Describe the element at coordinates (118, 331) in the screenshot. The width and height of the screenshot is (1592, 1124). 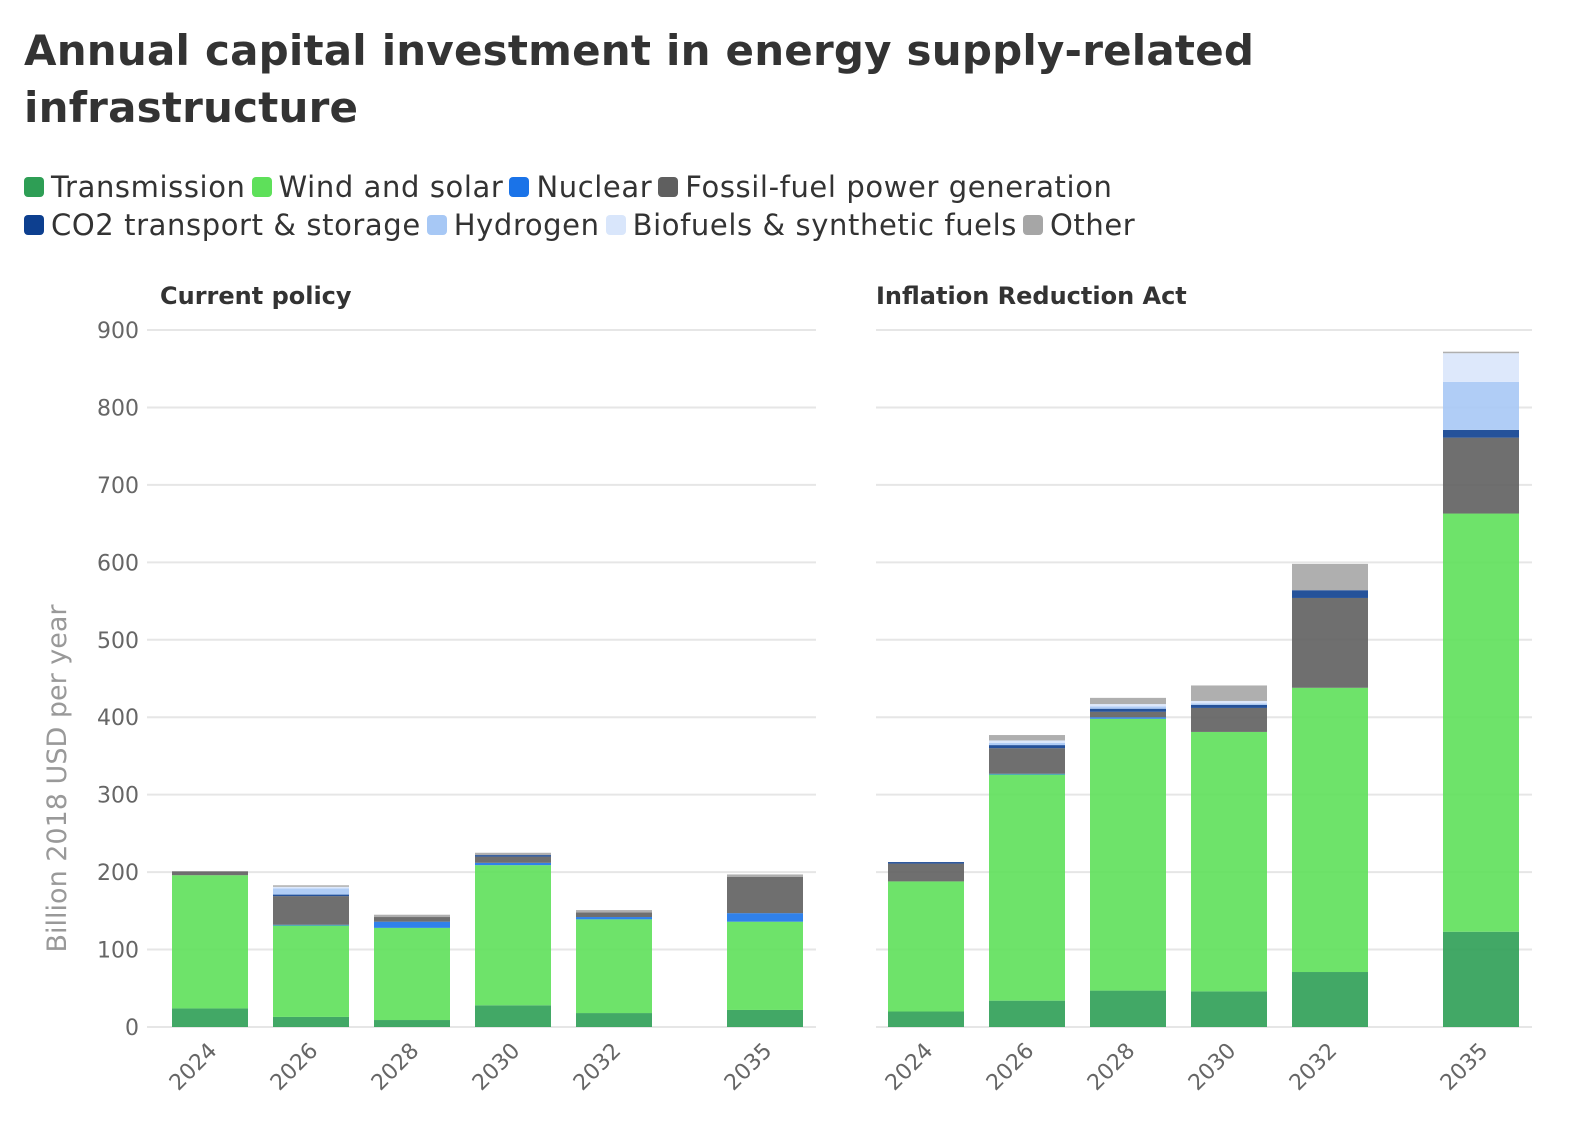
I see `y-tick-label: 900` at that location.